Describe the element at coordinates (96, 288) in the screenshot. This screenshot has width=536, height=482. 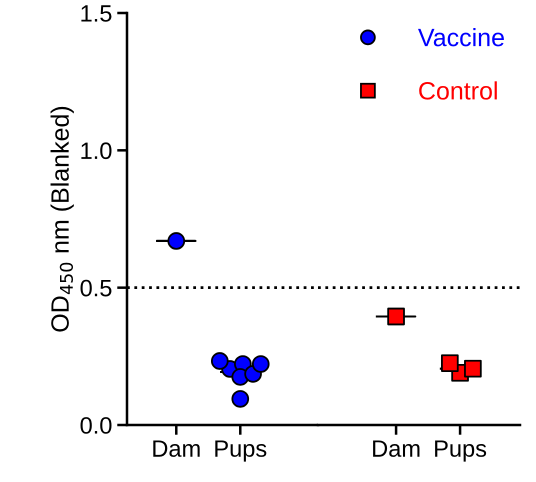
I see `y-tick-label: 0.5` at that location.